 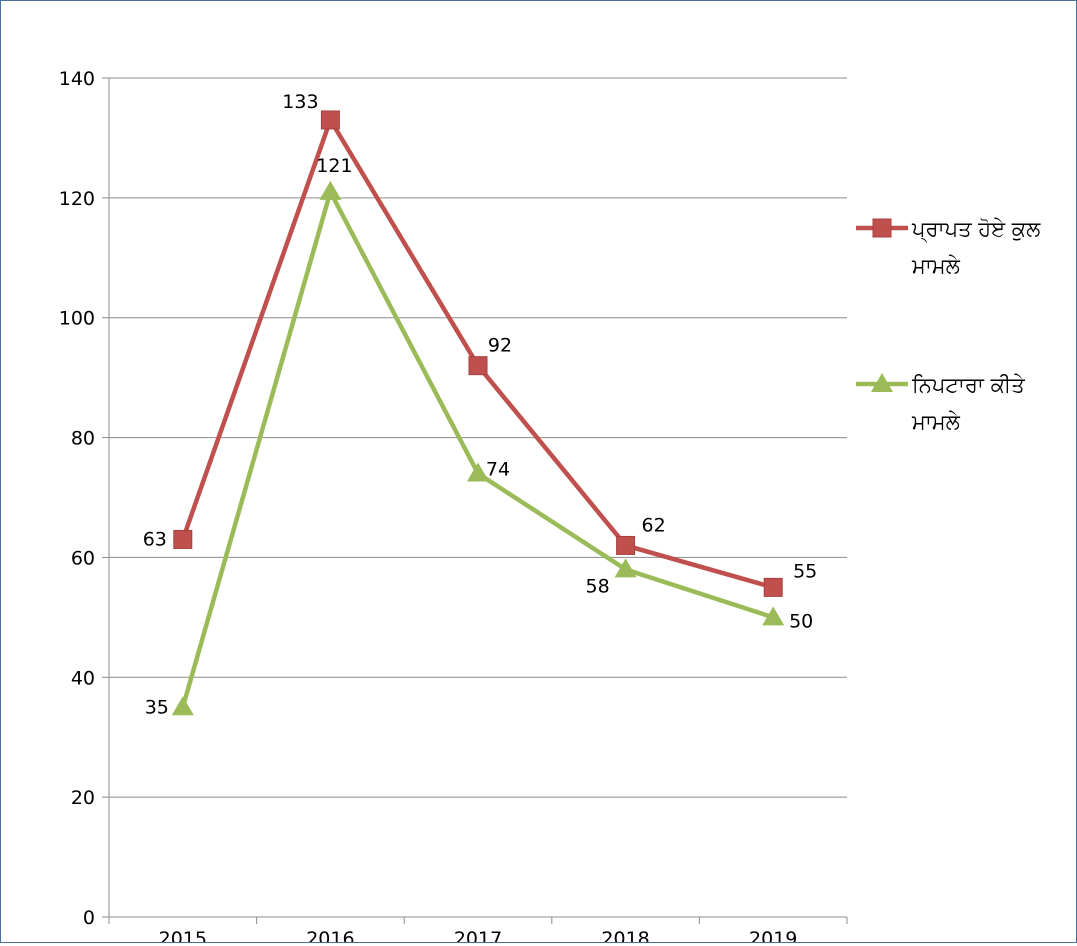 I want to click on data-label: 121, so click(x=334, y=166).